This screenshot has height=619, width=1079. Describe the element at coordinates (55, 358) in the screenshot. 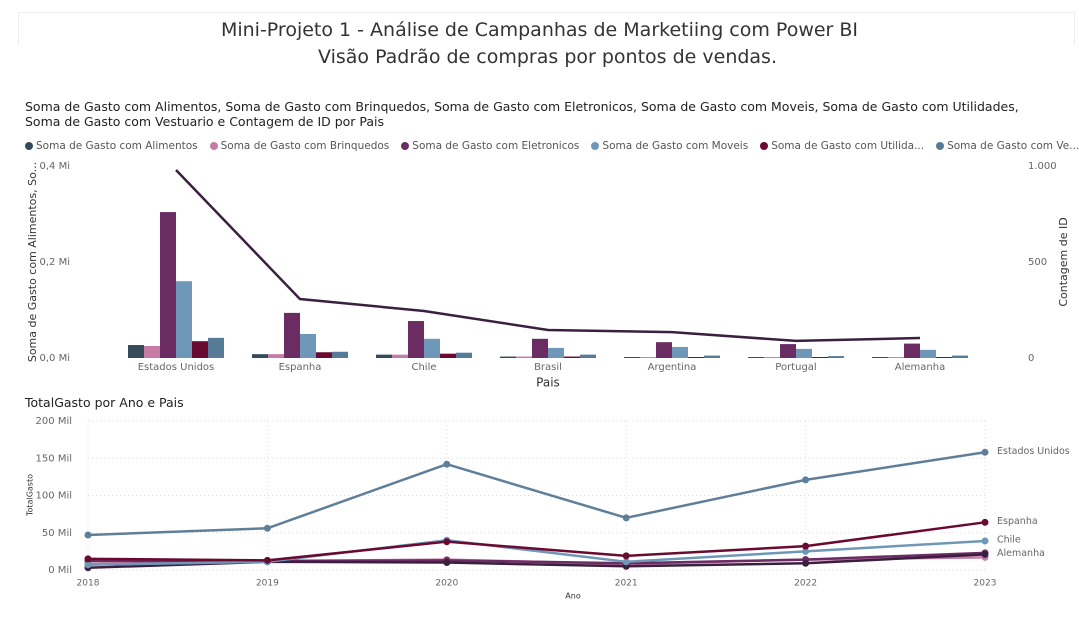

I see `y-tick-label: 0,0 Mi` at that location.